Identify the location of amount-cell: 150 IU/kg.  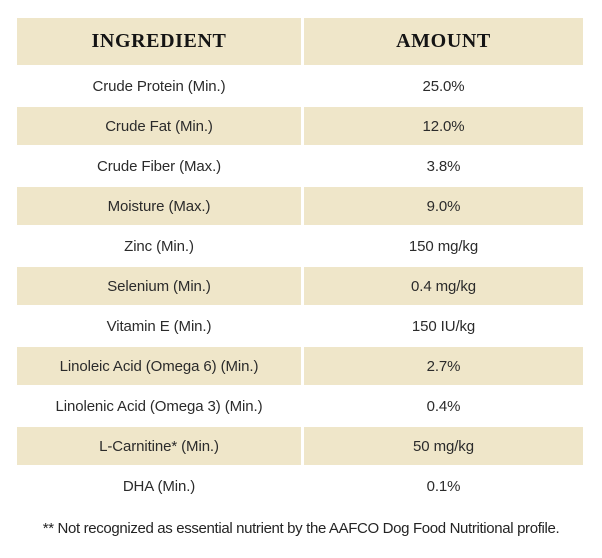
(443, 326).